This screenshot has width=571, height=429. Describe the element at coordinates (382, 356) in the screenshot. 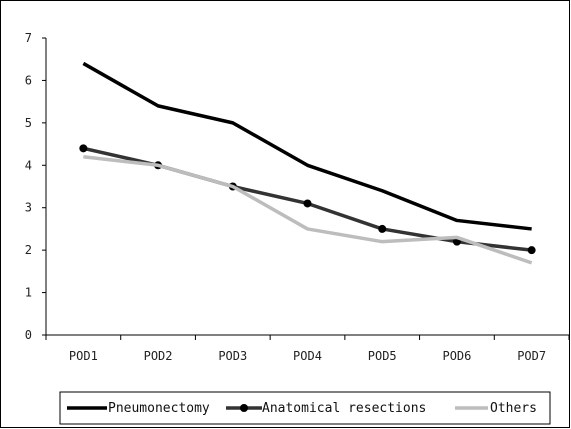

I see `x-tick-label: POD5` at that location.